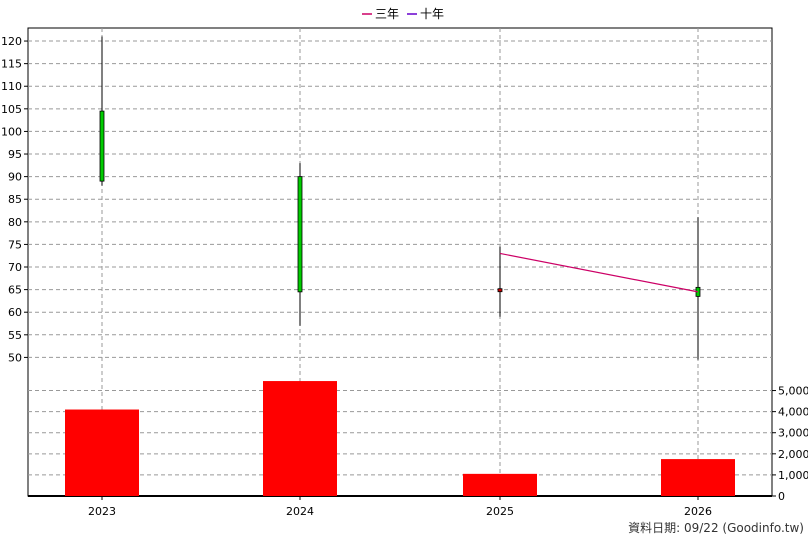 The image size is (808, 540). I want to click on x-tick-label: 2025, so click(500, 511).